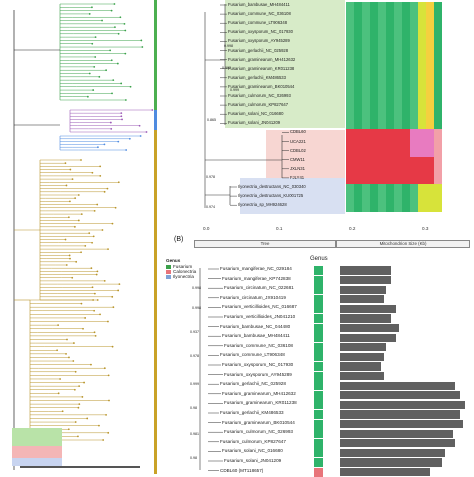 Image resolution: width=474 pixels, height=477 pixels. I want to click on taxon-label: Fusarium_graminearum_KR011238, so click(260, 403).